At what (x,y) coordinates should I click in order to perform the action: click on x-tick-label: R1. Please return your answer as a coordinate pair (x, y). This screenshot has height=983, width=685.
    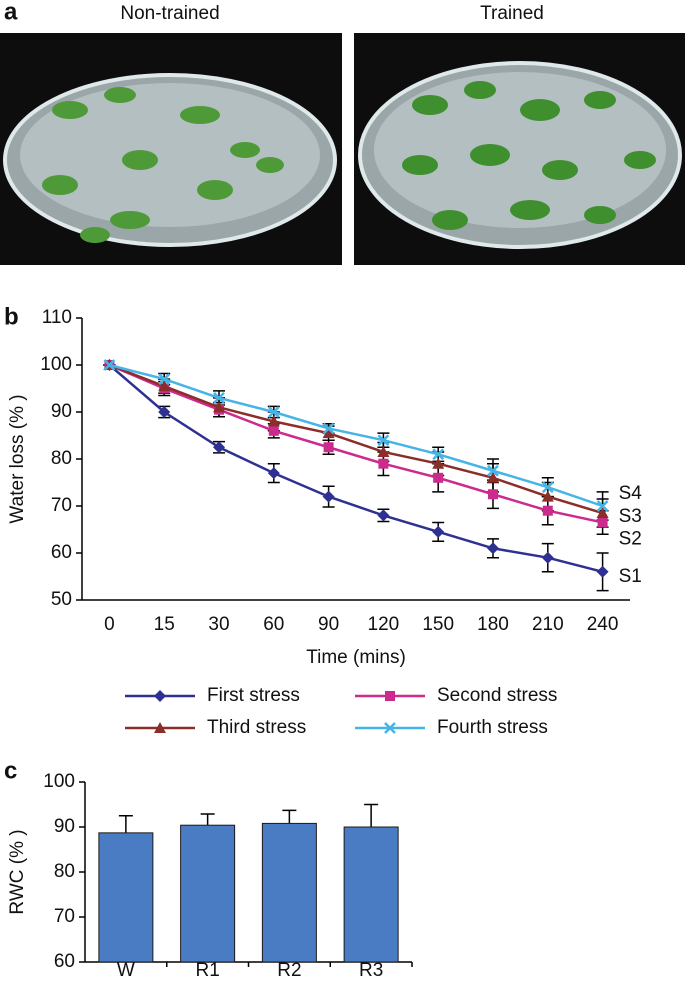
    Looking at the image, I should click on (207, 969).